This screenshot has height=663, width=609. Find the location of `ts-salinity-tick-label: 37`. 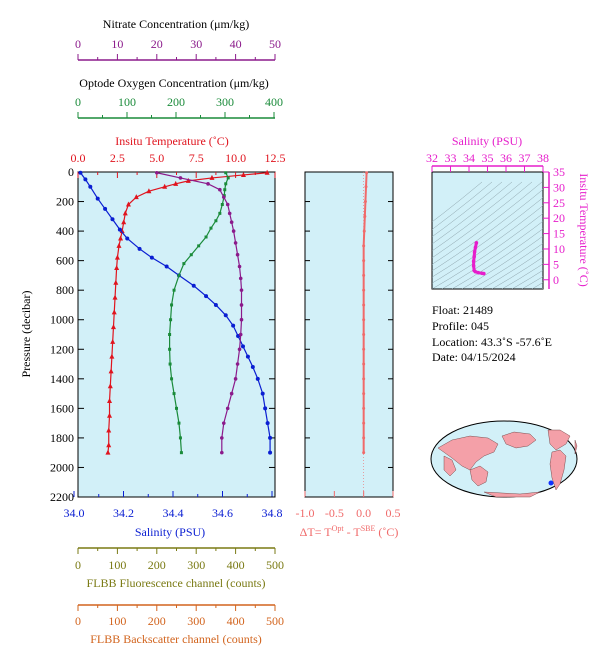

ts-salinity-tick-label: 37 is located at coordinates (525, 158).